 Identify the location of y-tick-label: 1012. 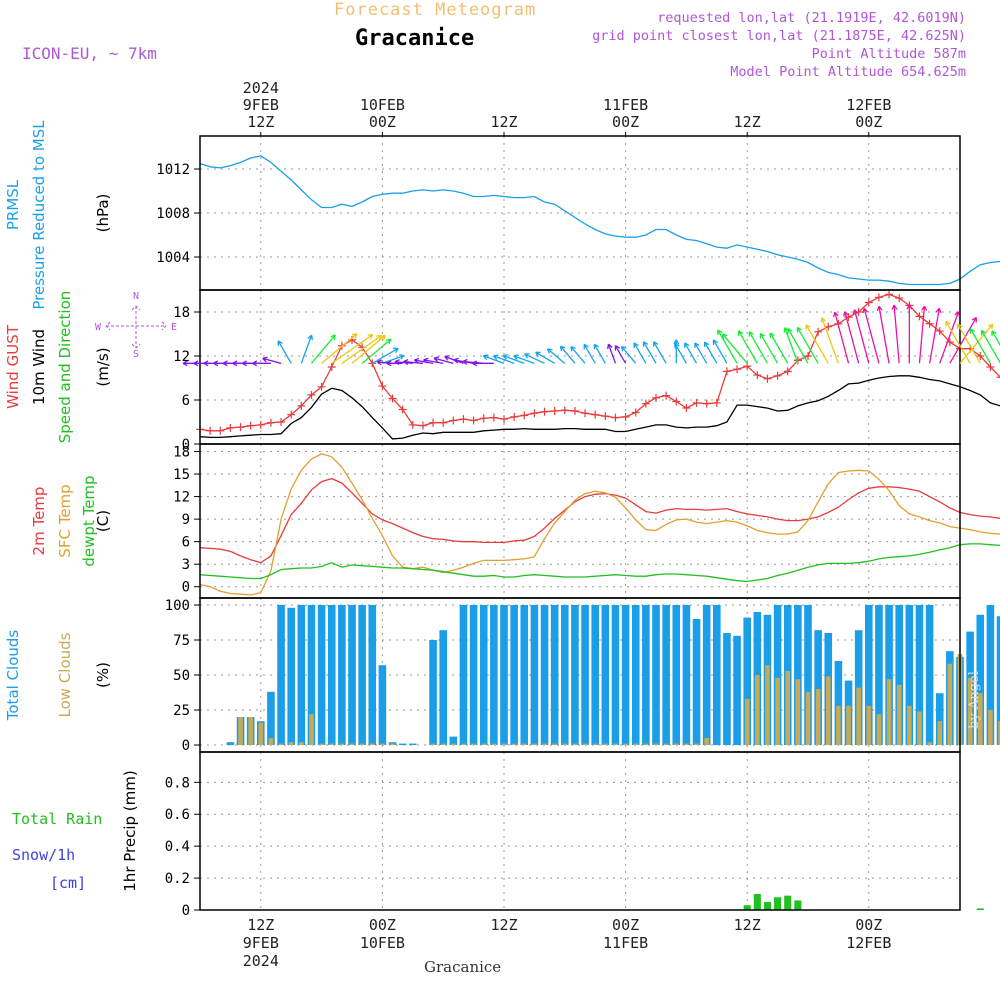
(173, 170).